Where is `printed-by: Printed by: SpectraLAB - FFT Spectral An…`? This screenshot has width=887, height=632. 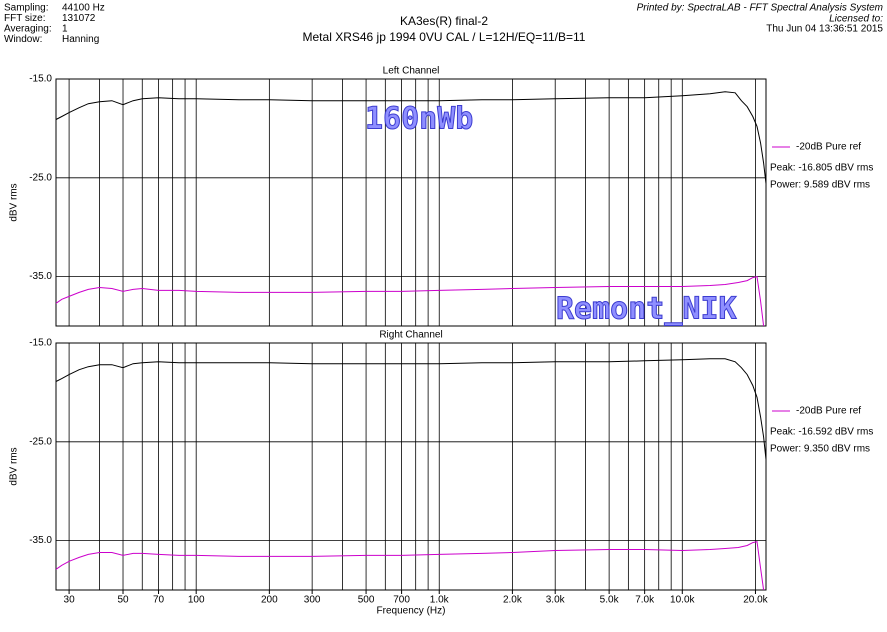
printed-by: Printed by: SpectraLAB - FFT Spectral An… is located at coordinates (760, 8).